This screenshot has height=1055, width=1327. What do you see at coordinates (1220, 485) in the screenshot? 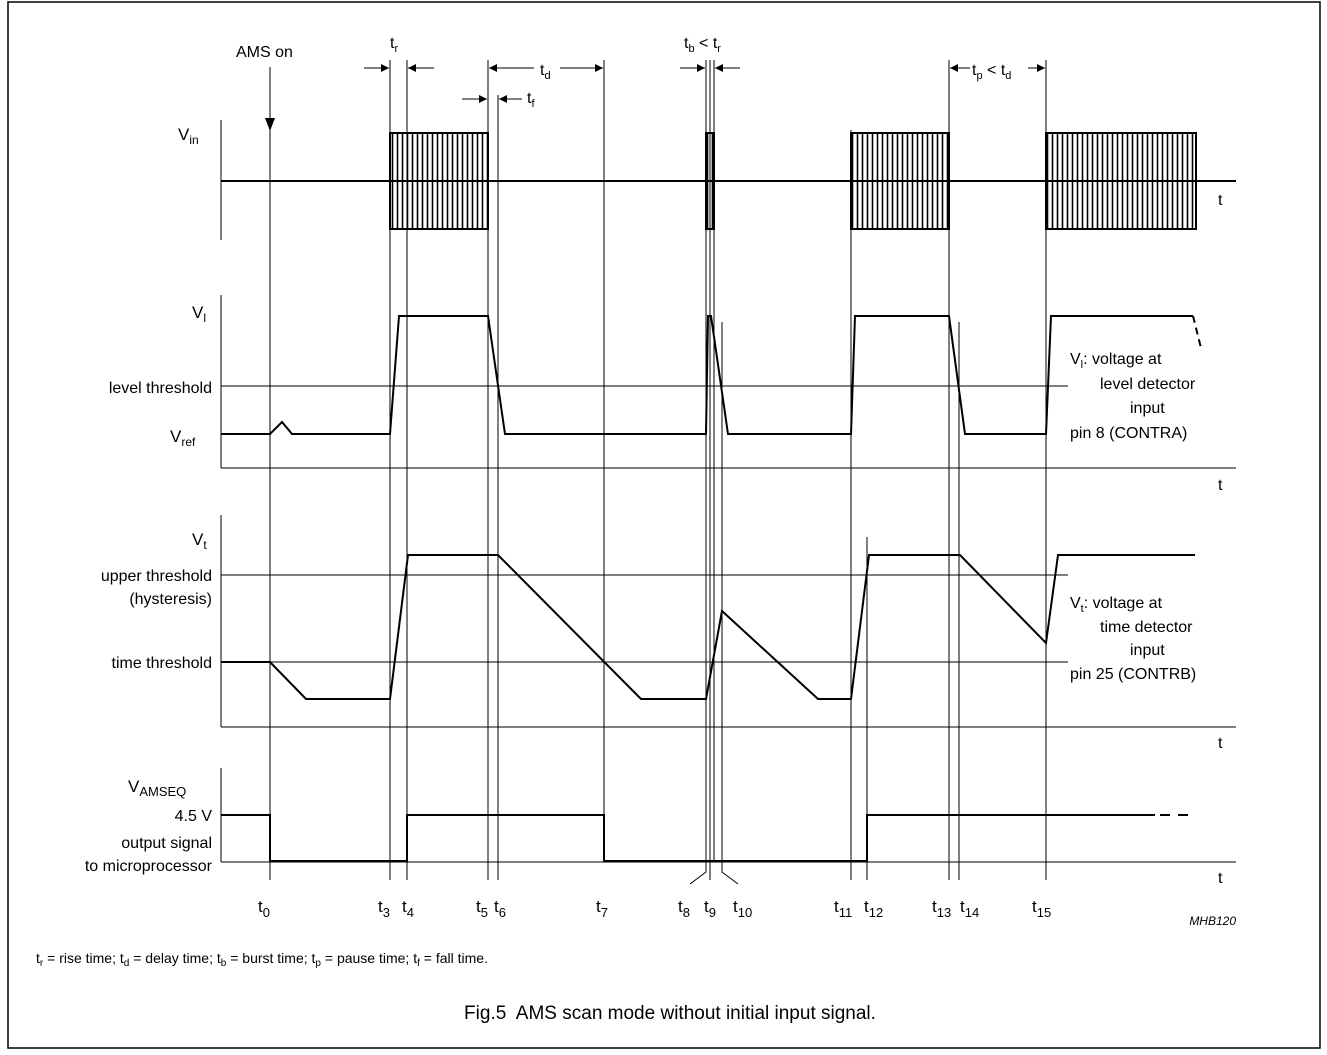
I see `vl-axis-t: t` at bounding box center [1220, 485].